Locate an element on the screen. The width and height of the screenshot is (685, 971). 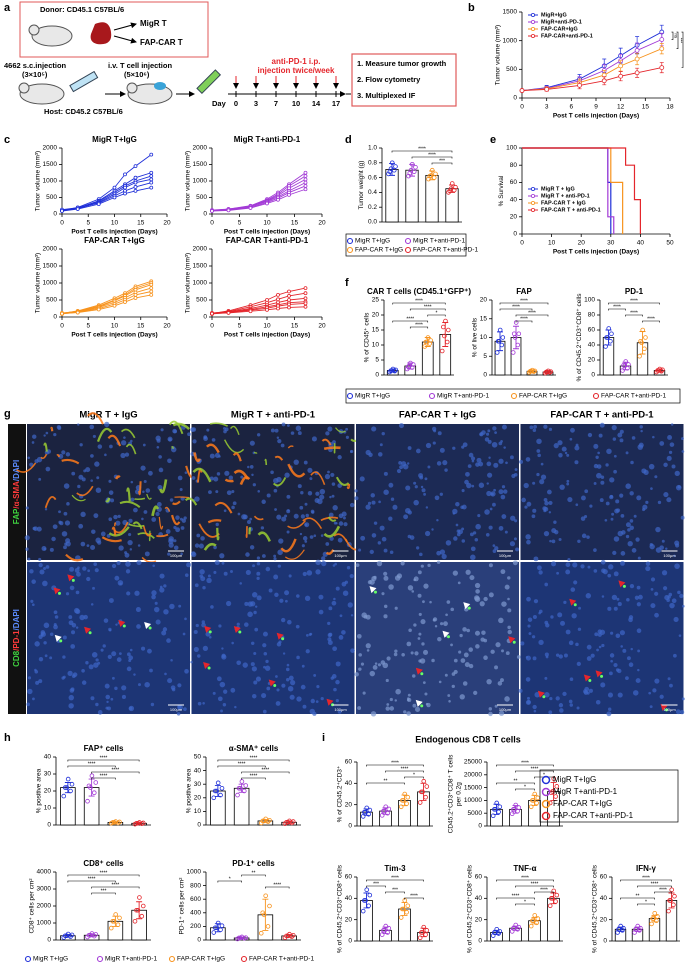
sig-label: * is located at coordinates (646, 903).